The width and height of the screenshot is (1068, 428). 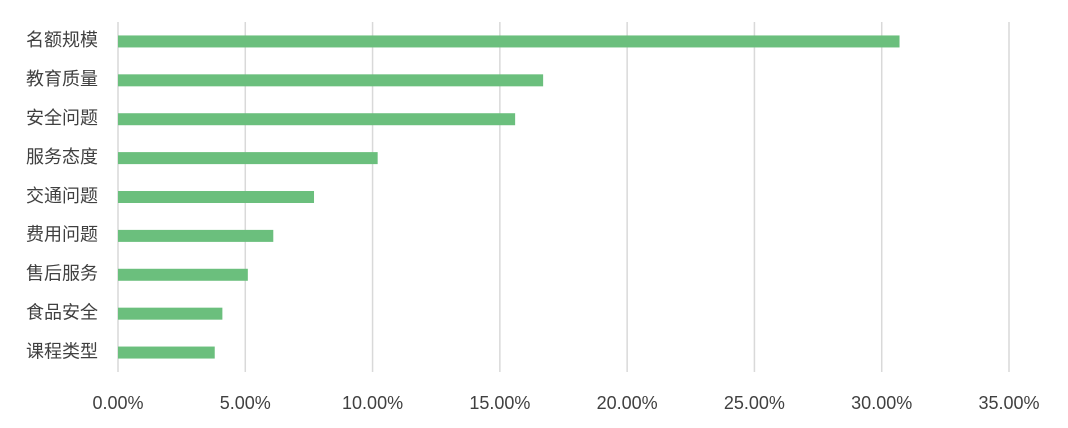 What do you see at coordinates (62, 312) in the screenshot?
I see `y-tick-label: 食品安全` at bounding box center [62, 312].